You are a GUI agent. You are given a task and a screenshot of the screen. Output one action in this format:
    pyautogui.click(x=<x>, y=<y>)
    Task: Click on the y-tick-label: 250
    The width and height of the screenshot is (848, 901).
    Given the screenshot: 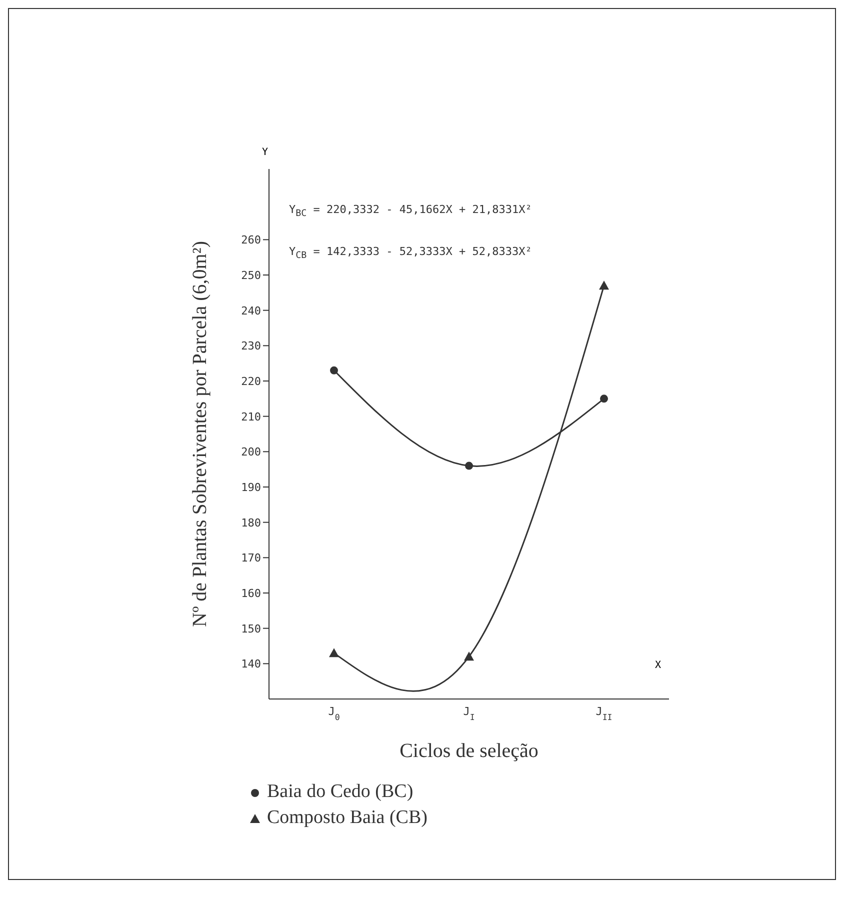 What is the action you would take?
    pyautogui.click(x=251, y=275)
    